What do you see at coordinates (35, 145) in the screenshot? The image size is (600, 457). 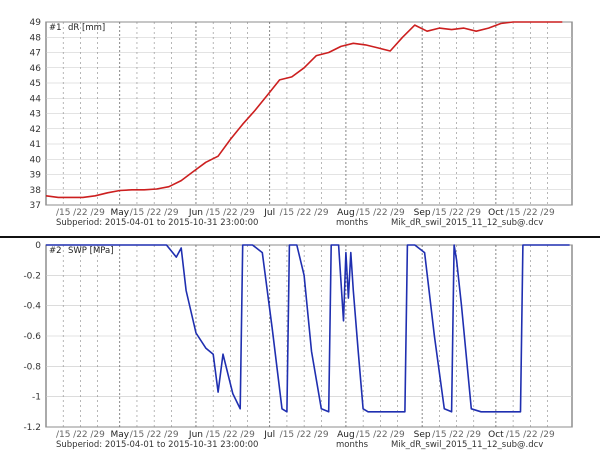 I see `y-tick-label: 41` at bounding box center [35, 145].